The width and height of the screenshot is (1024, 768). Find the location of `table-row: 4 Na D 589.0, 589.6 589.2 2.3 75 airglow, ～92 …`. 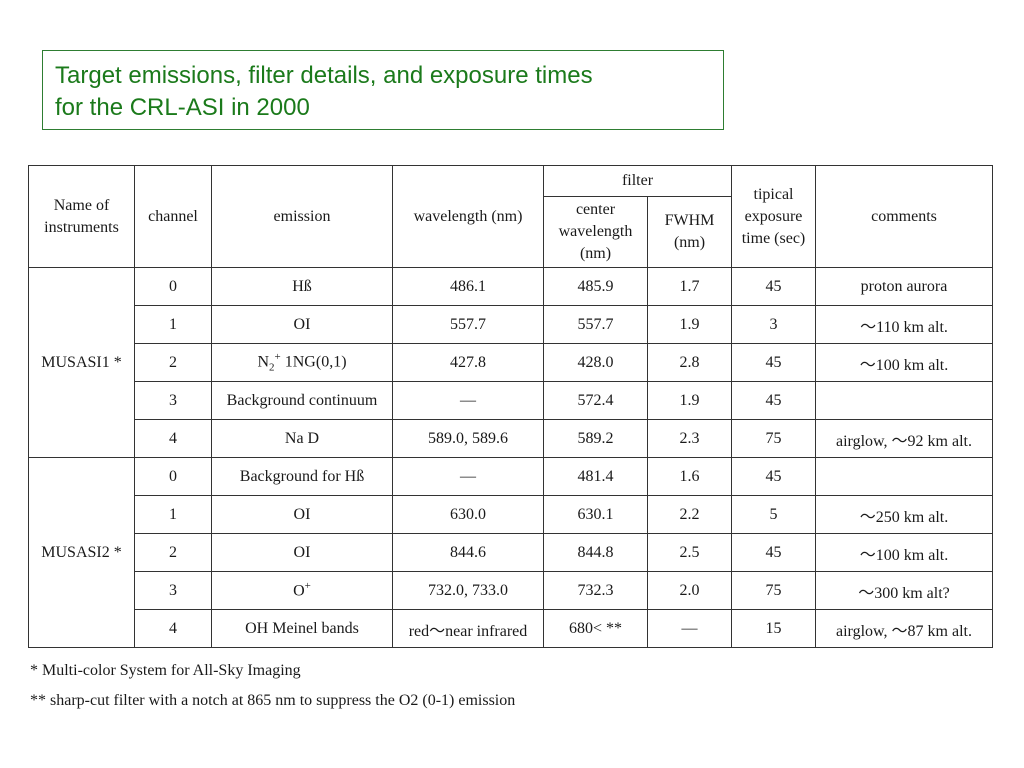

table-row: 4 Na D 589.0, 589.6 589.2 2.3 75 airglow, ～92 … is located at coordinates (511, 438).